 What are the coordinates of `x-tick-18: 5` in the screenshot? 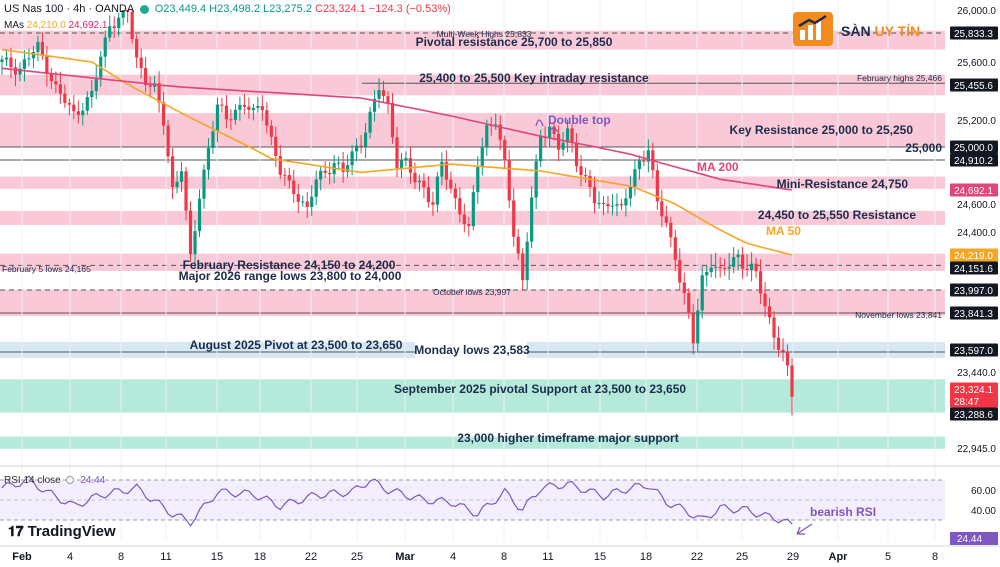 It's located at (888, 557).